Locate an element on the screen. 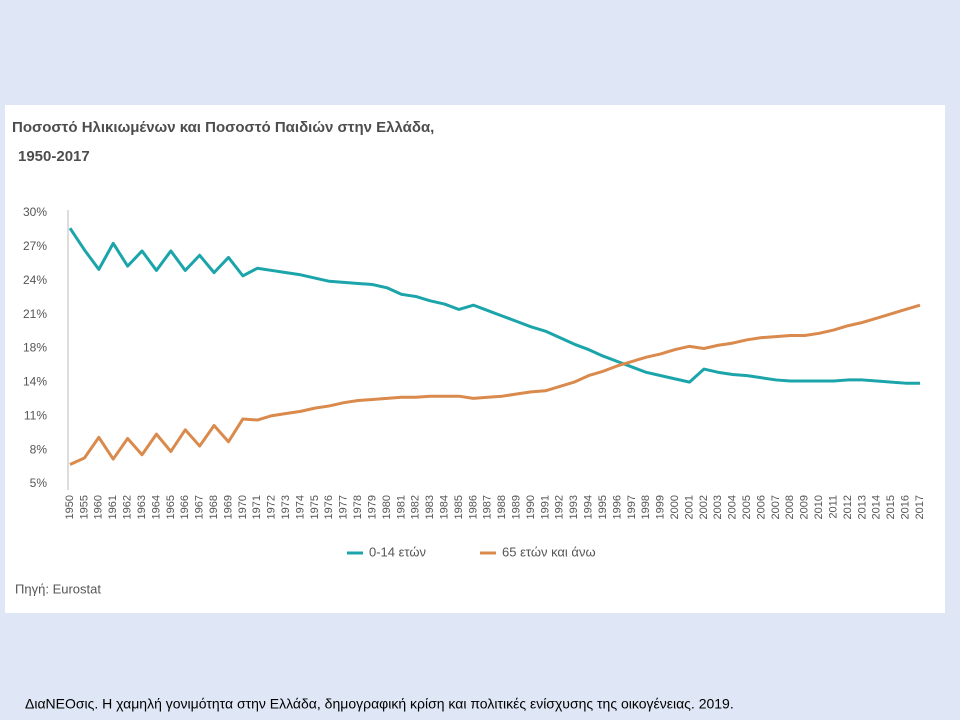 The image size is (960, 720). x-tick-label: 2009 is located at coordinates (805, 507).